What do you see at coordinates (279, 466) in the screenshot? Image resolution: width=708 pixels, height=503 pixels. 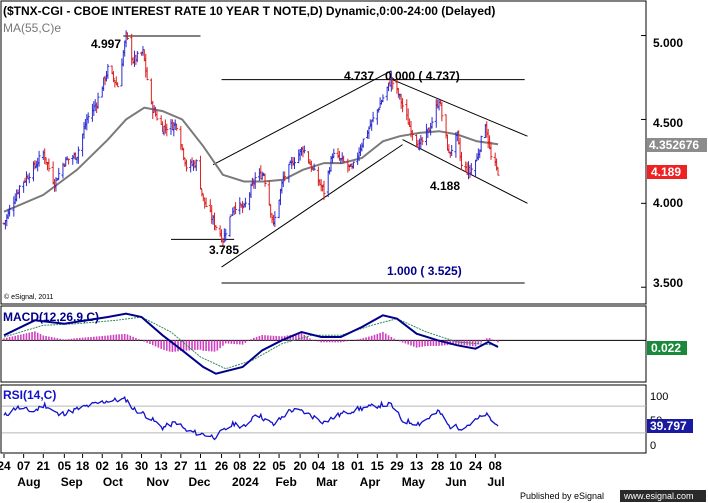 I see `x-day-label: 05` at bounding box center [279, 466].